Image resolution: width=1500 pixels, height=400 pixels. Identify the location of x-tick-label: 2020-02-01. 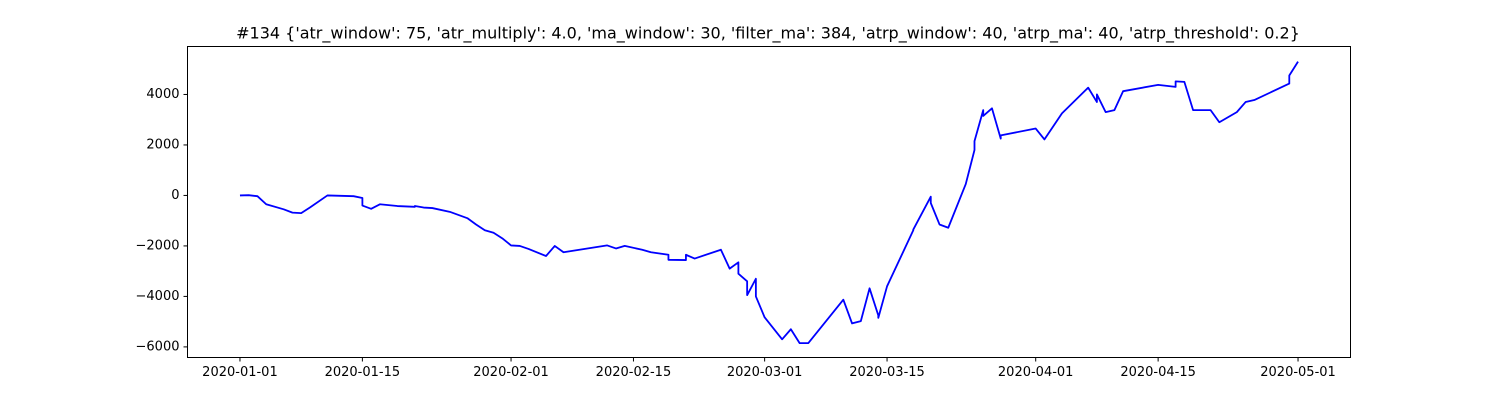
(511, 372).